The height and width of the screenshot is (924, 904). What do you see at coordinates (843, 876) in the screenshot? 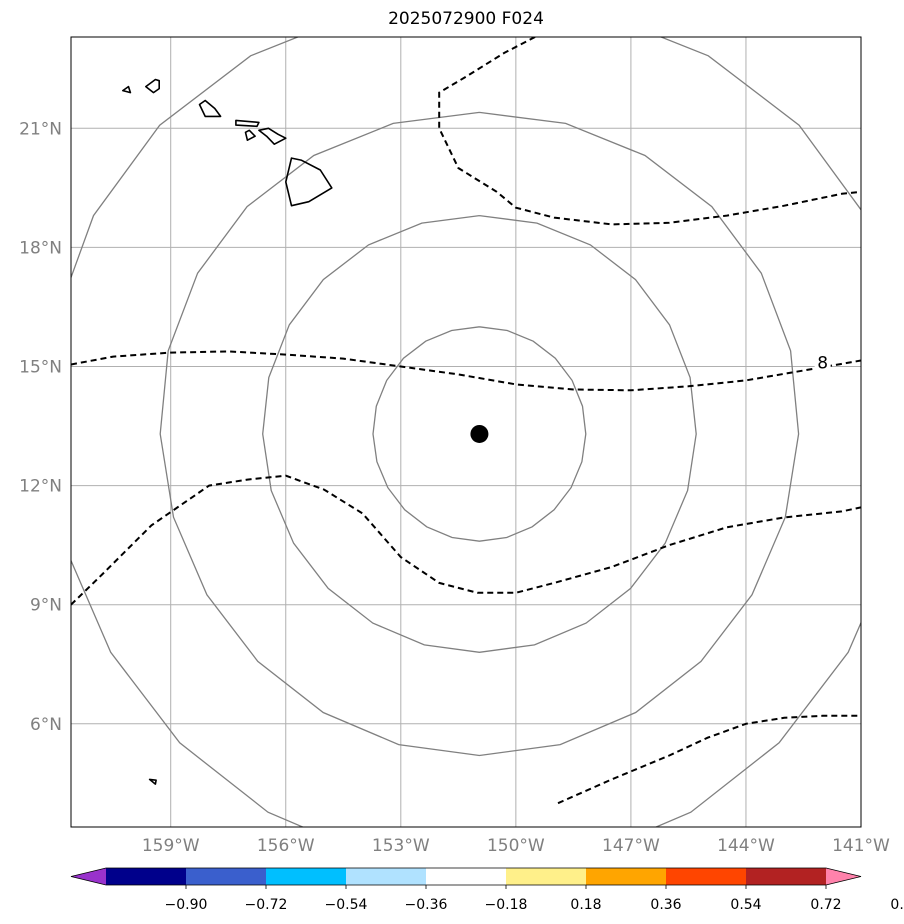
I see `colorbar-extend-high` at bounding box center [843, 876].